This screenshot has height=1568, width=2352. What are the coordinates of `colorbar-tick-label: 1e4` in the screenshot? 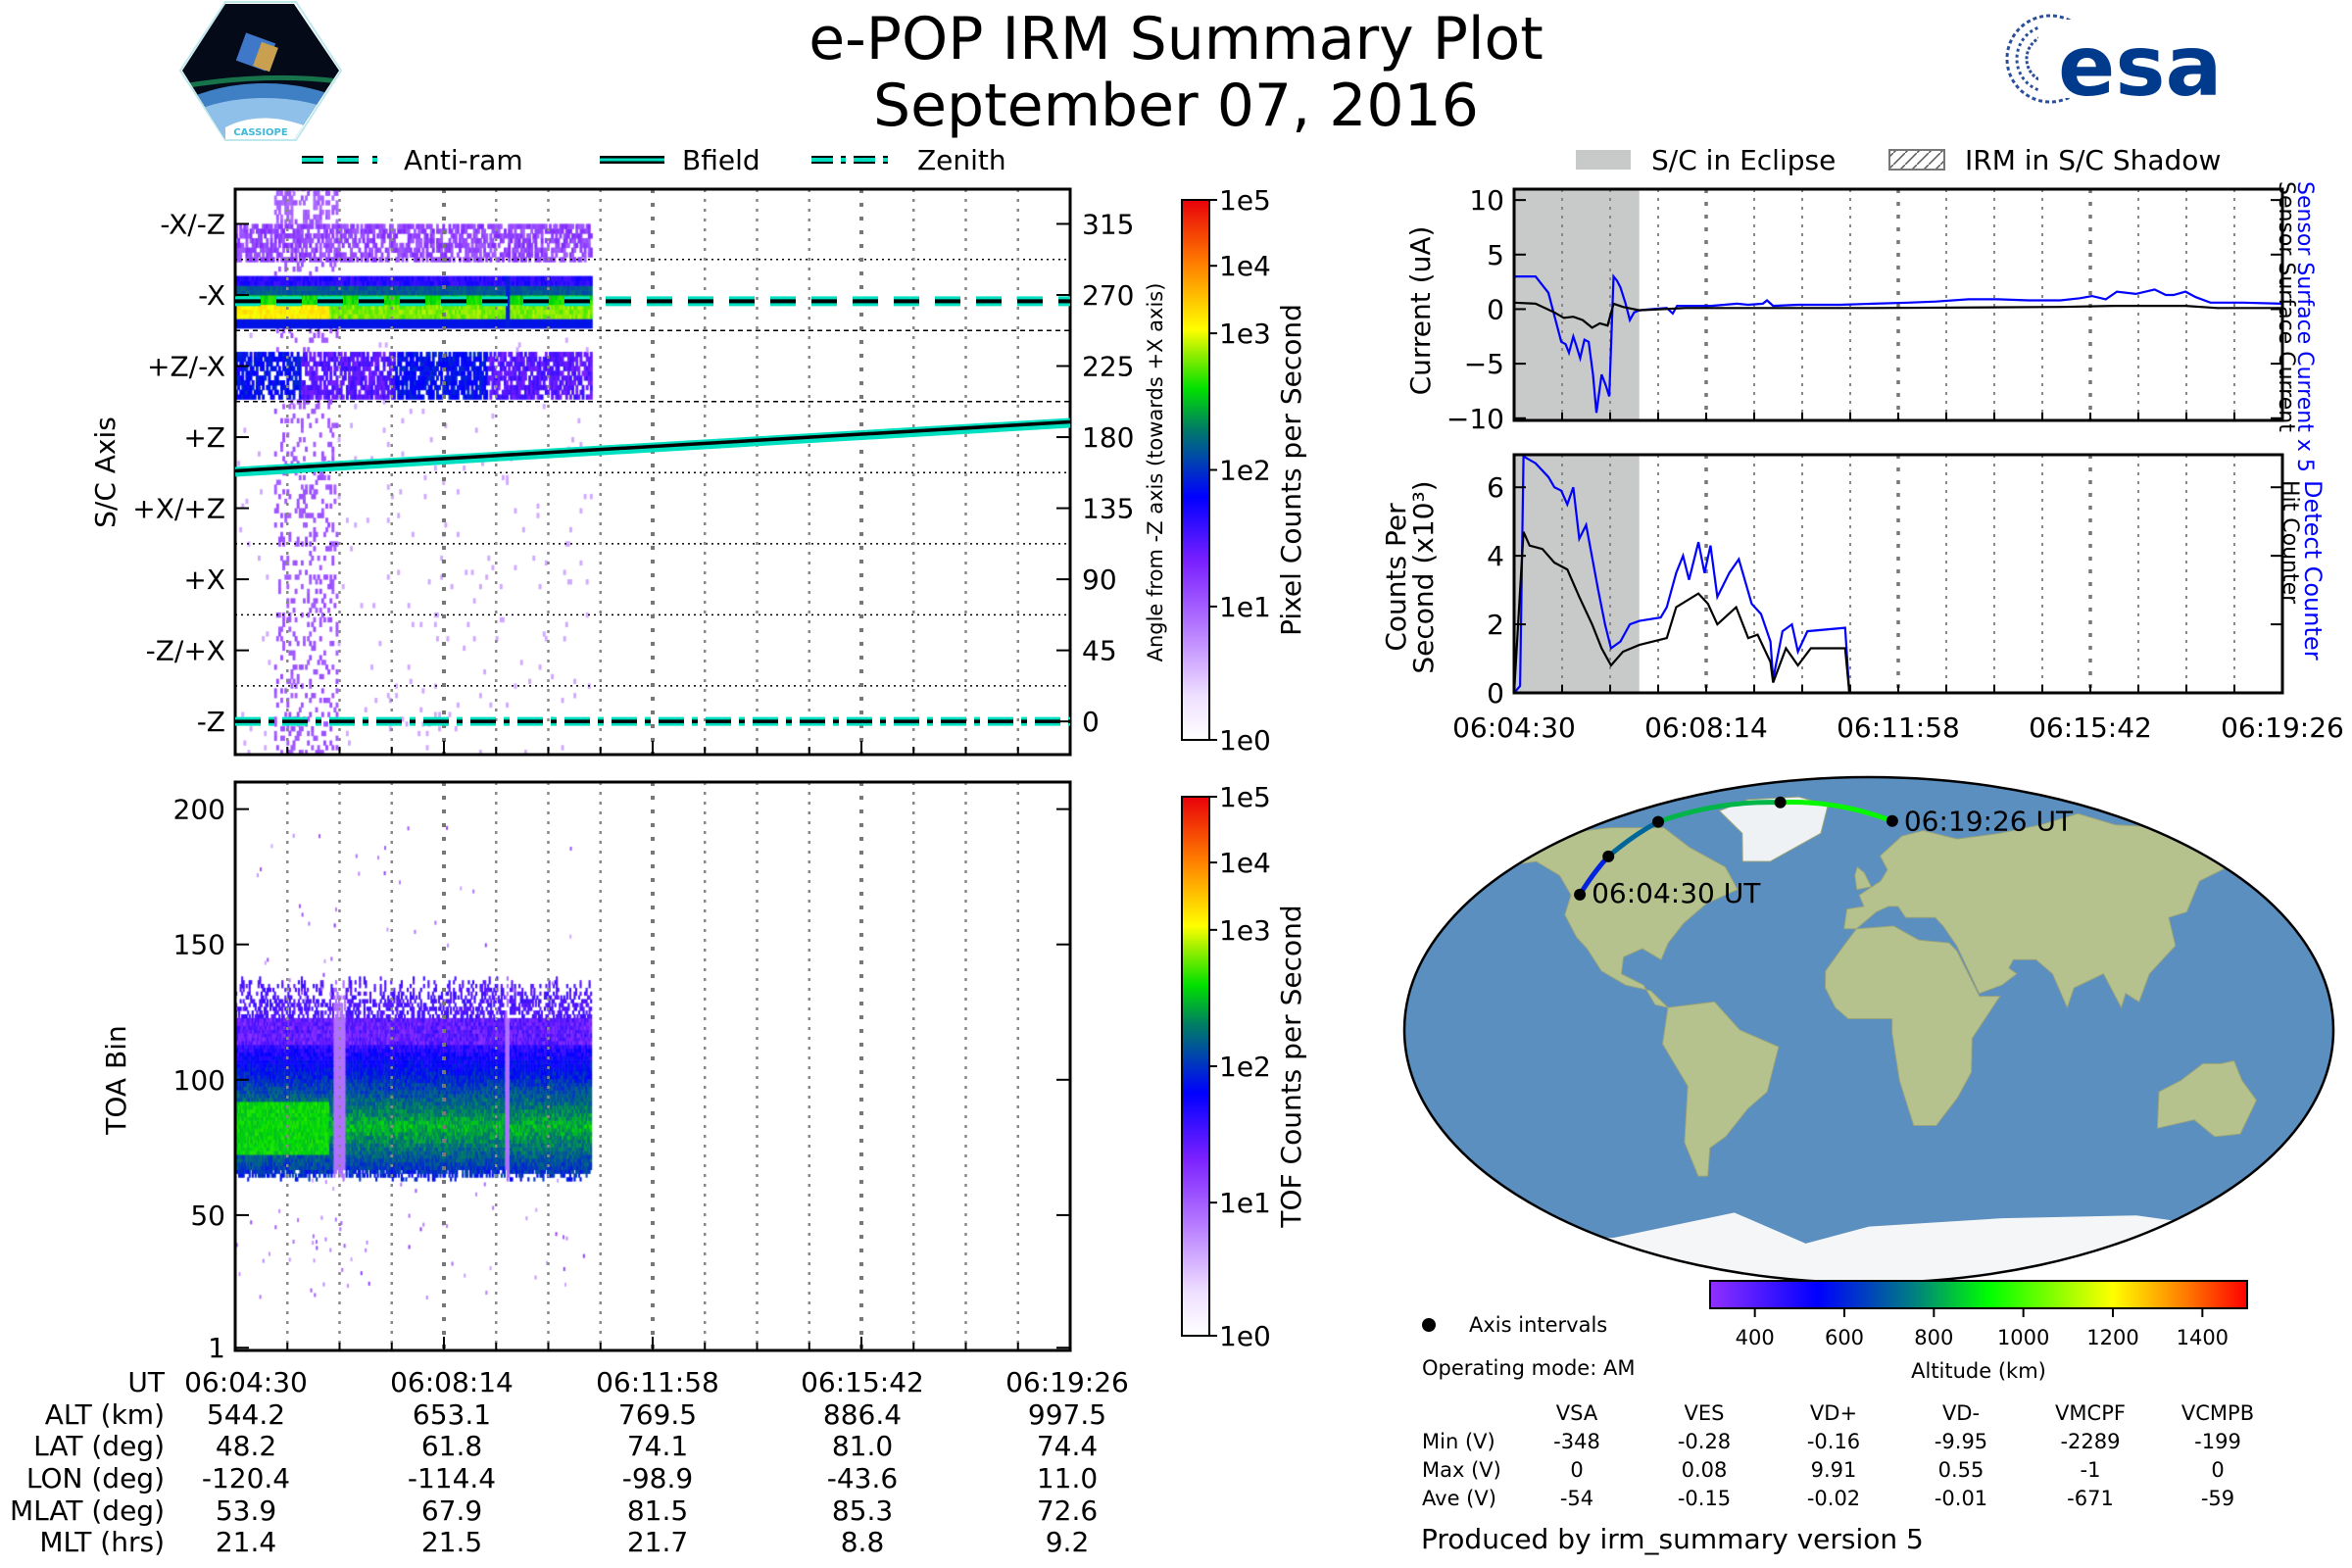 It's located at (1245, 863).